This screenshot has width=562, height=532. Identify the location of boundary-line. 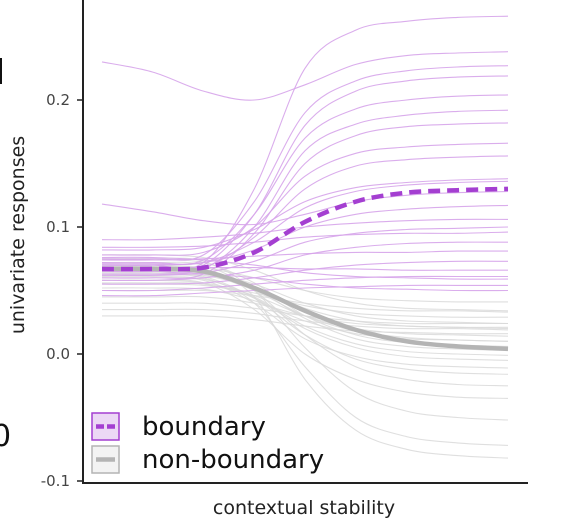
(305, 76).